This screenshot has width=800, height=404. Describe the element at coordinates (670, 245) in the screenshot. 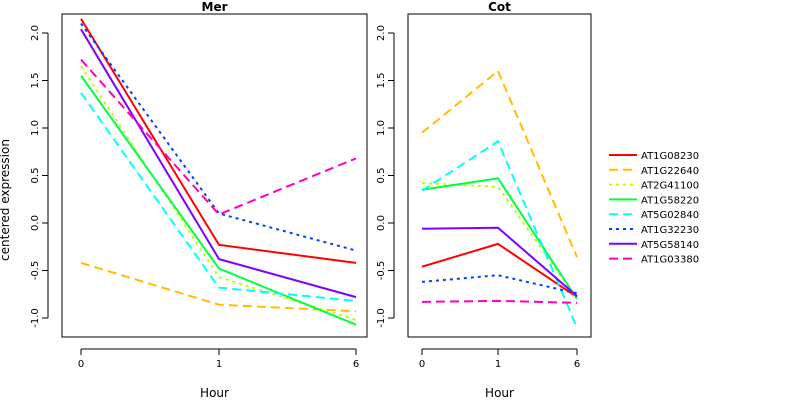

I see `legend-label: AT5G58140` at that location.